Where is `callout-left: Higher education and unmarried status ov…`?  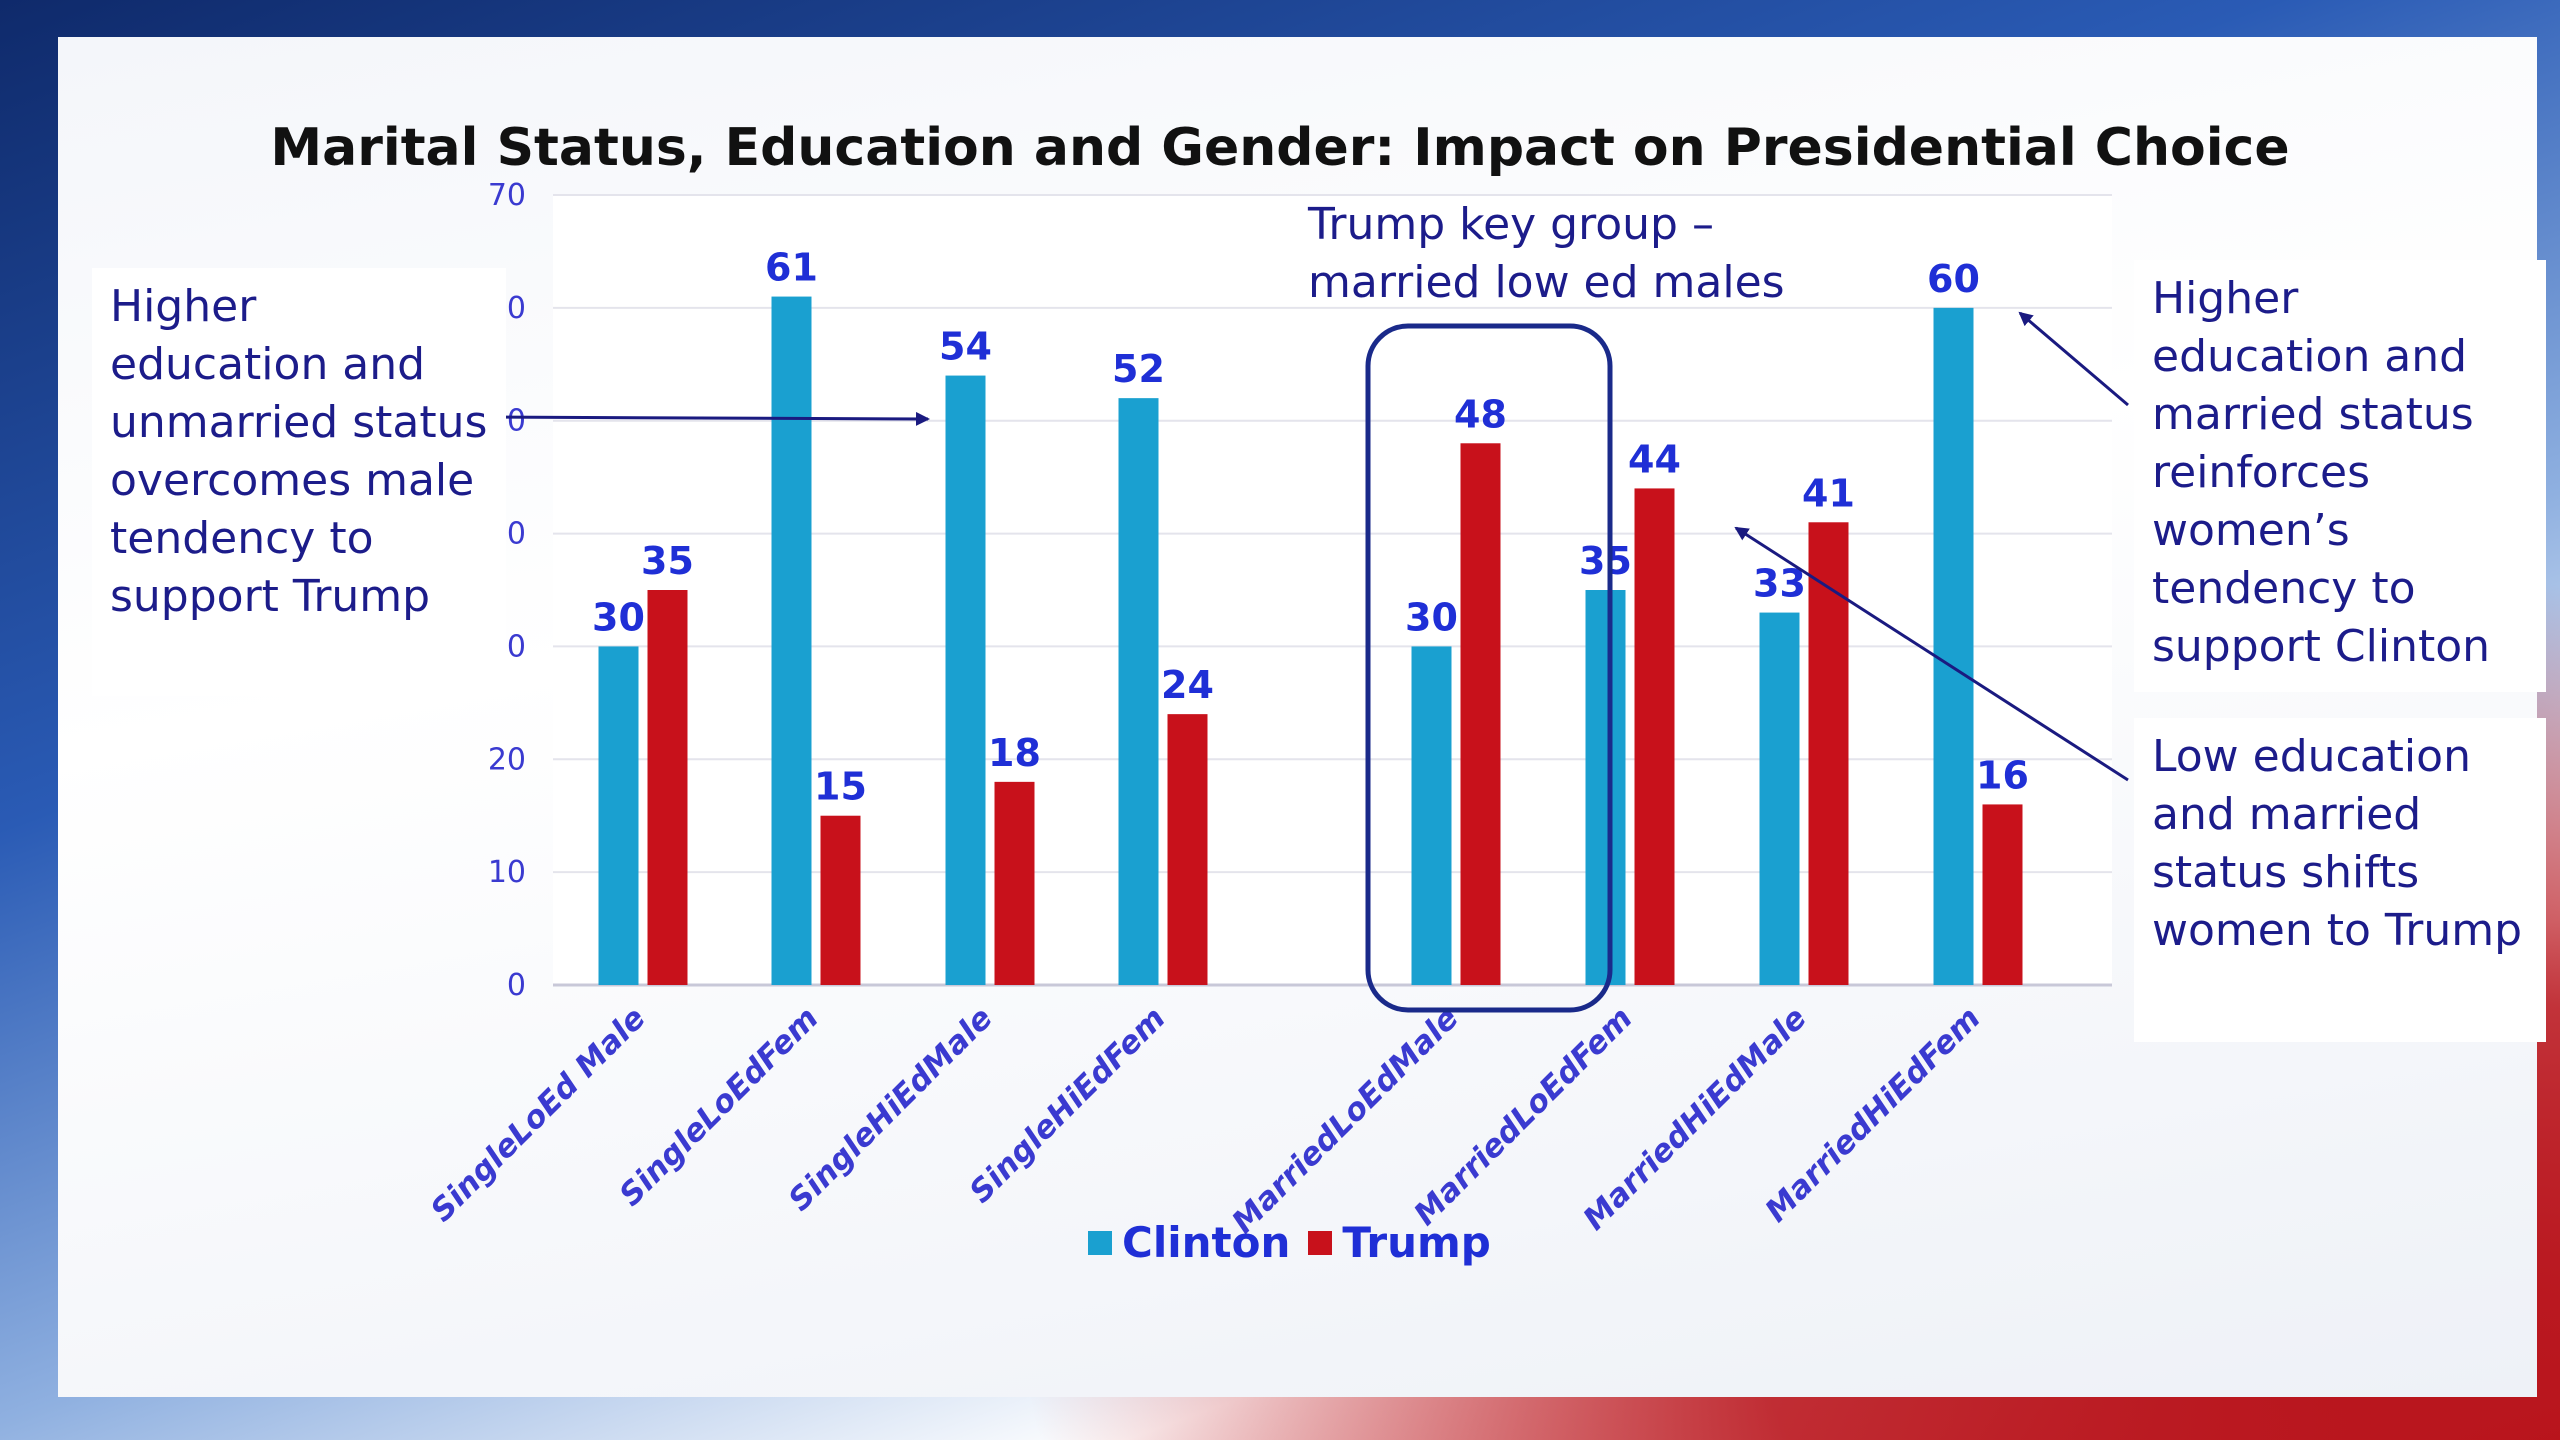 callout-left: Higher education and unmarried status ov… is located at coordinates (299, 482).